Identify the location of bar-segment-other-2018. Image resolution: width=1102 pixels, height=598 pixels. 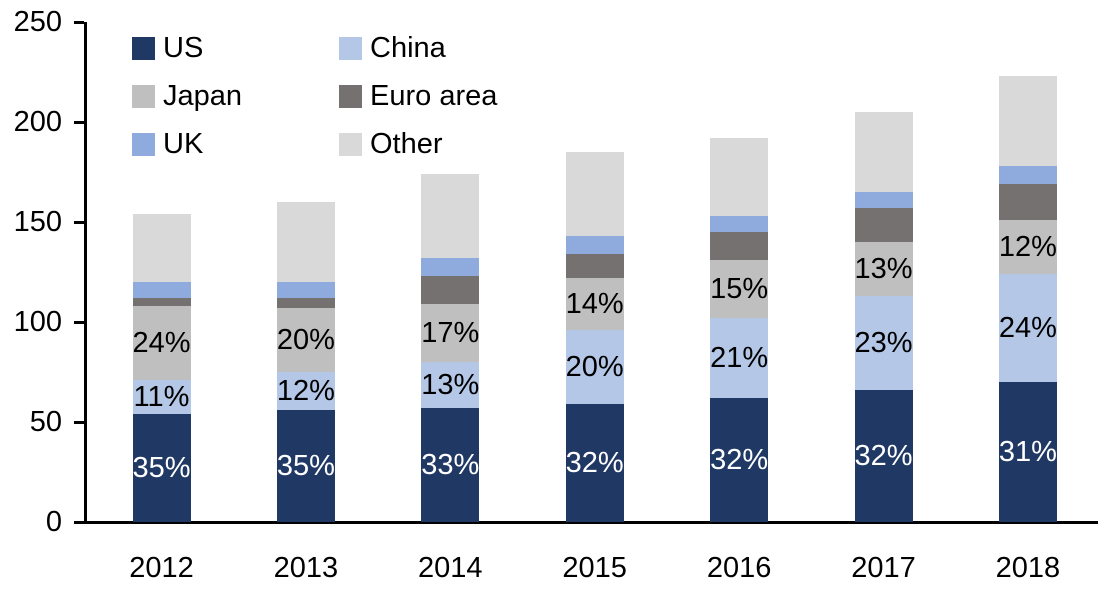
(1027, 121).